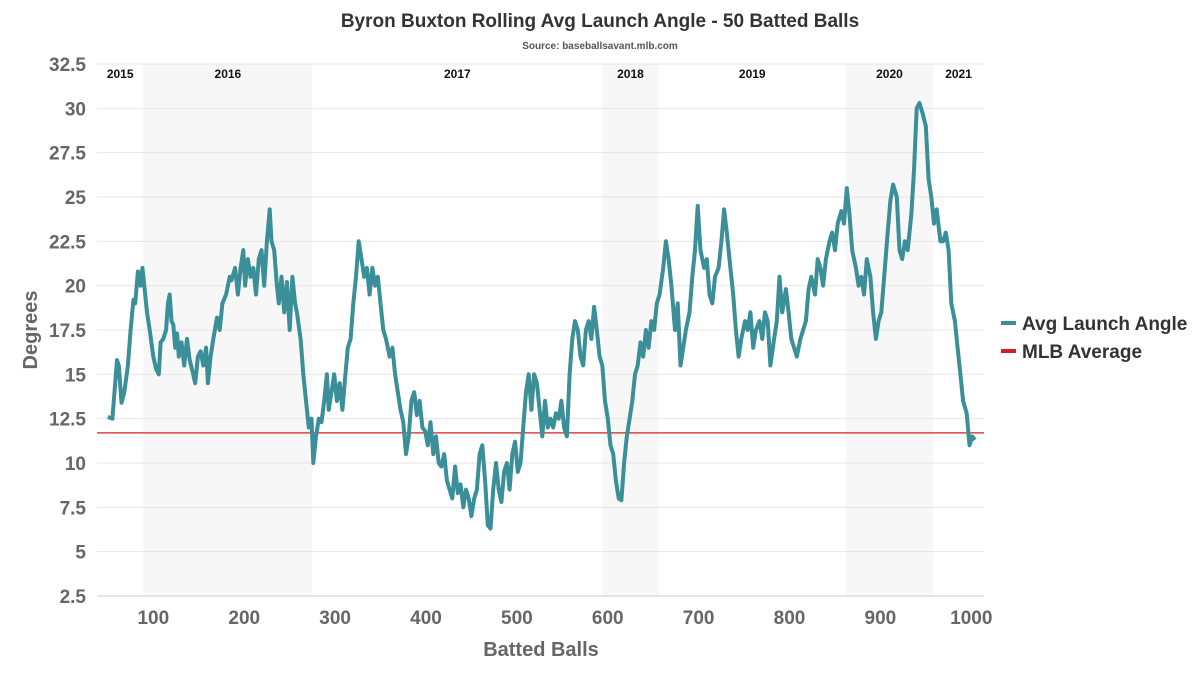  Describe the element at coordinates (608, 618) in the screenshot. I see `x-tick-label: 600` at that location.